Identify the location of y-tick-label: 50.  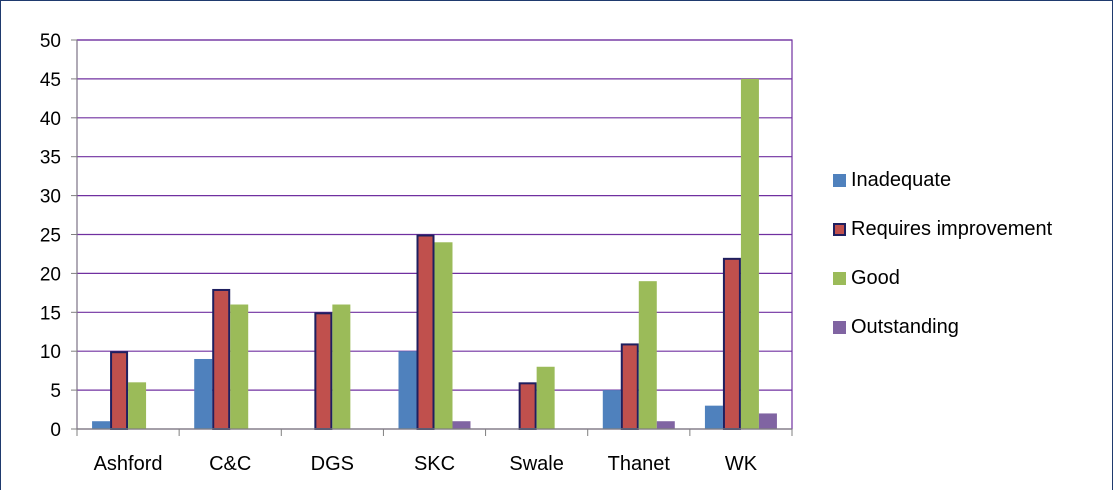
(50, 41).